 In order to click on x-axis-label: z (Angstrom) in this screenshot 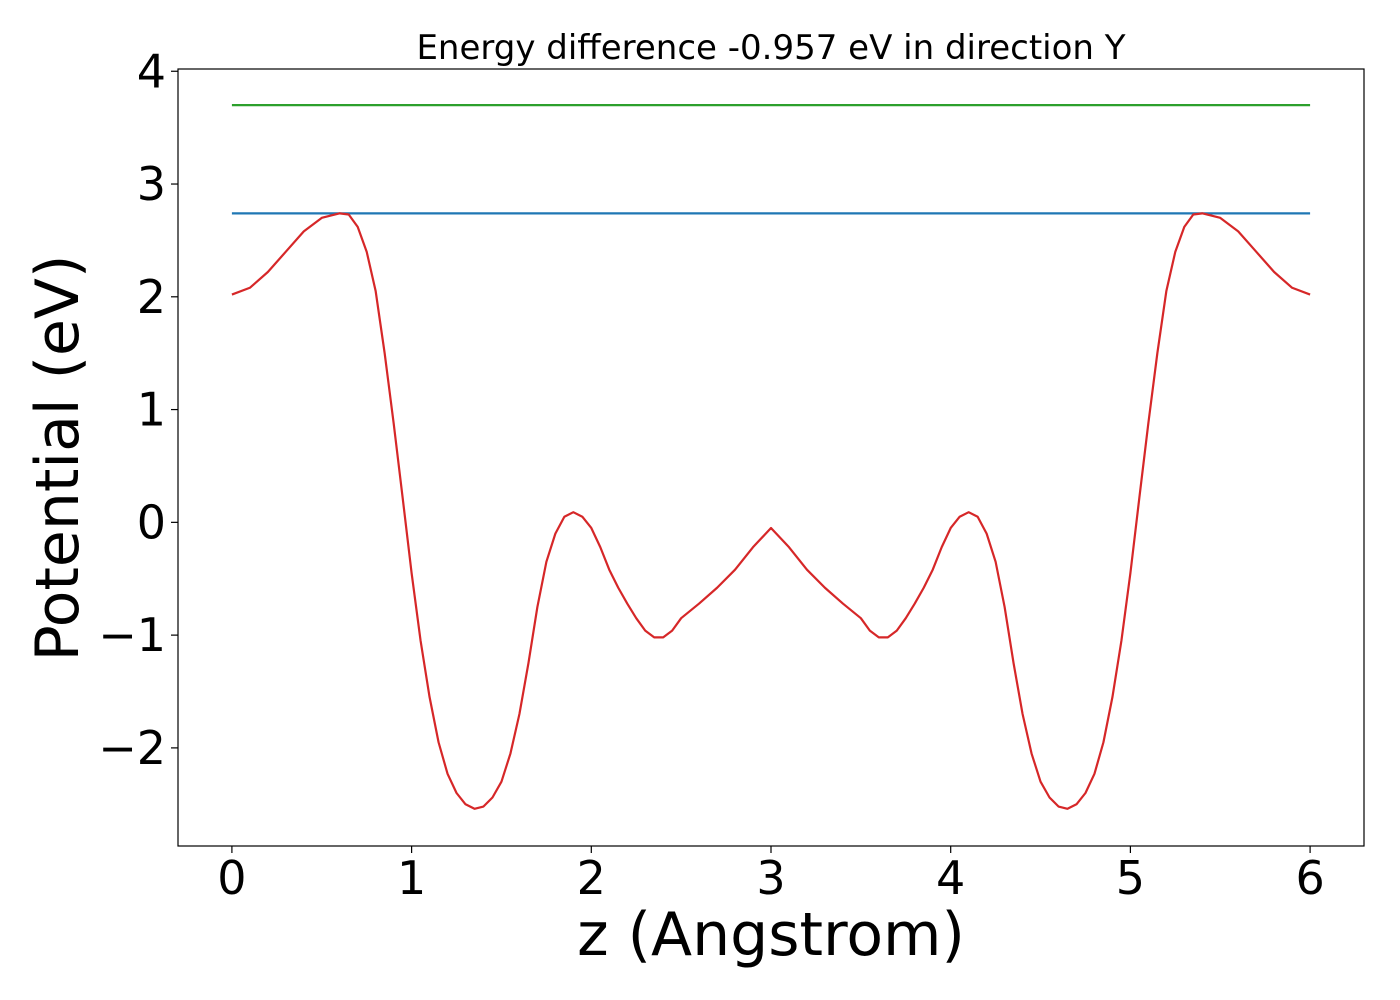, I will do `click(771, 935)`.